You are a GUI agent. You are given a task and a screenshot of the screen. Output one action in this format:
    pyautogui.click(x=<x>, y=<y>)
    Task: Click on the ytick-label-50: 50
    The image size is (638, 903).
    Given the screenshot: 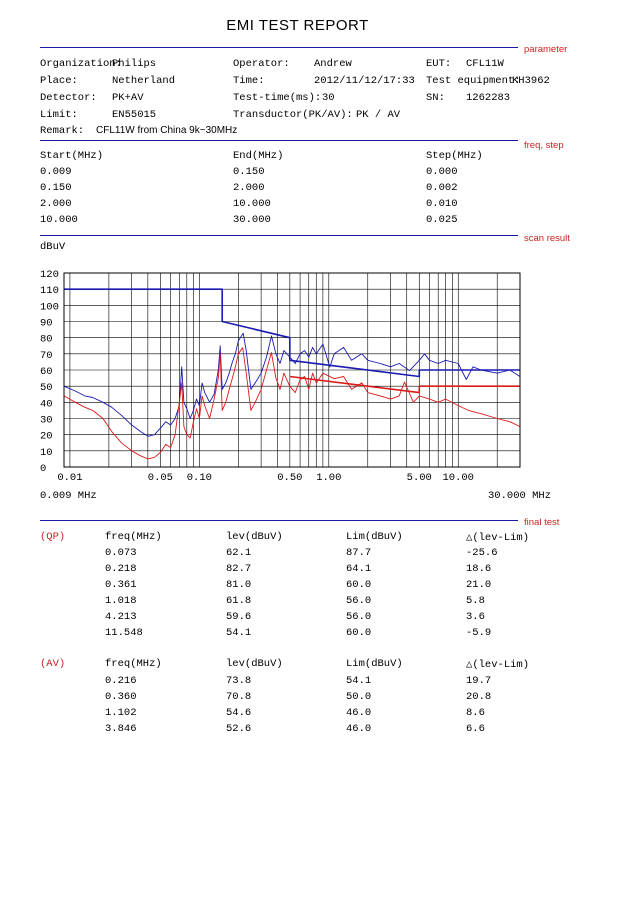 What is the action you would take?
    pyautogui.click(x=46, y=388)
    